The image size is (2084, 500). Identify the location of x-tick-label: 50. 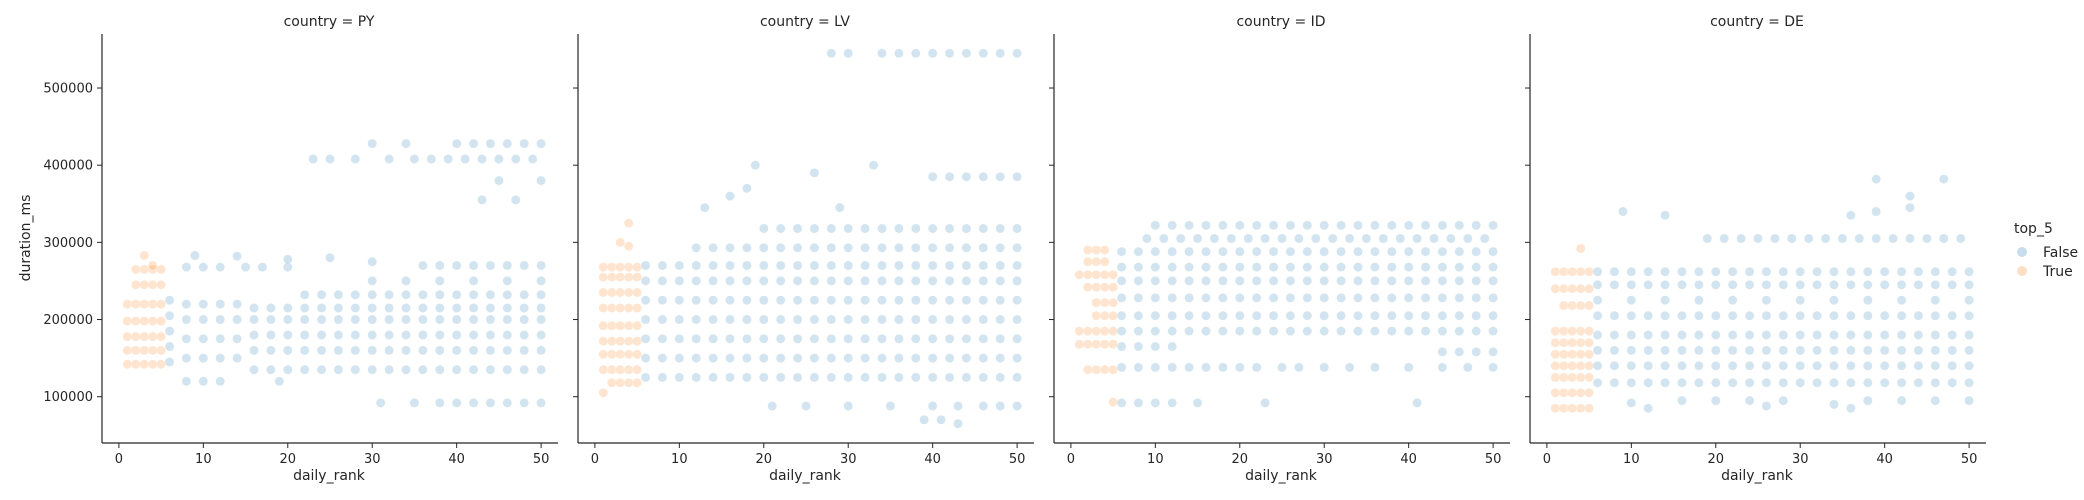
(1969, 459).